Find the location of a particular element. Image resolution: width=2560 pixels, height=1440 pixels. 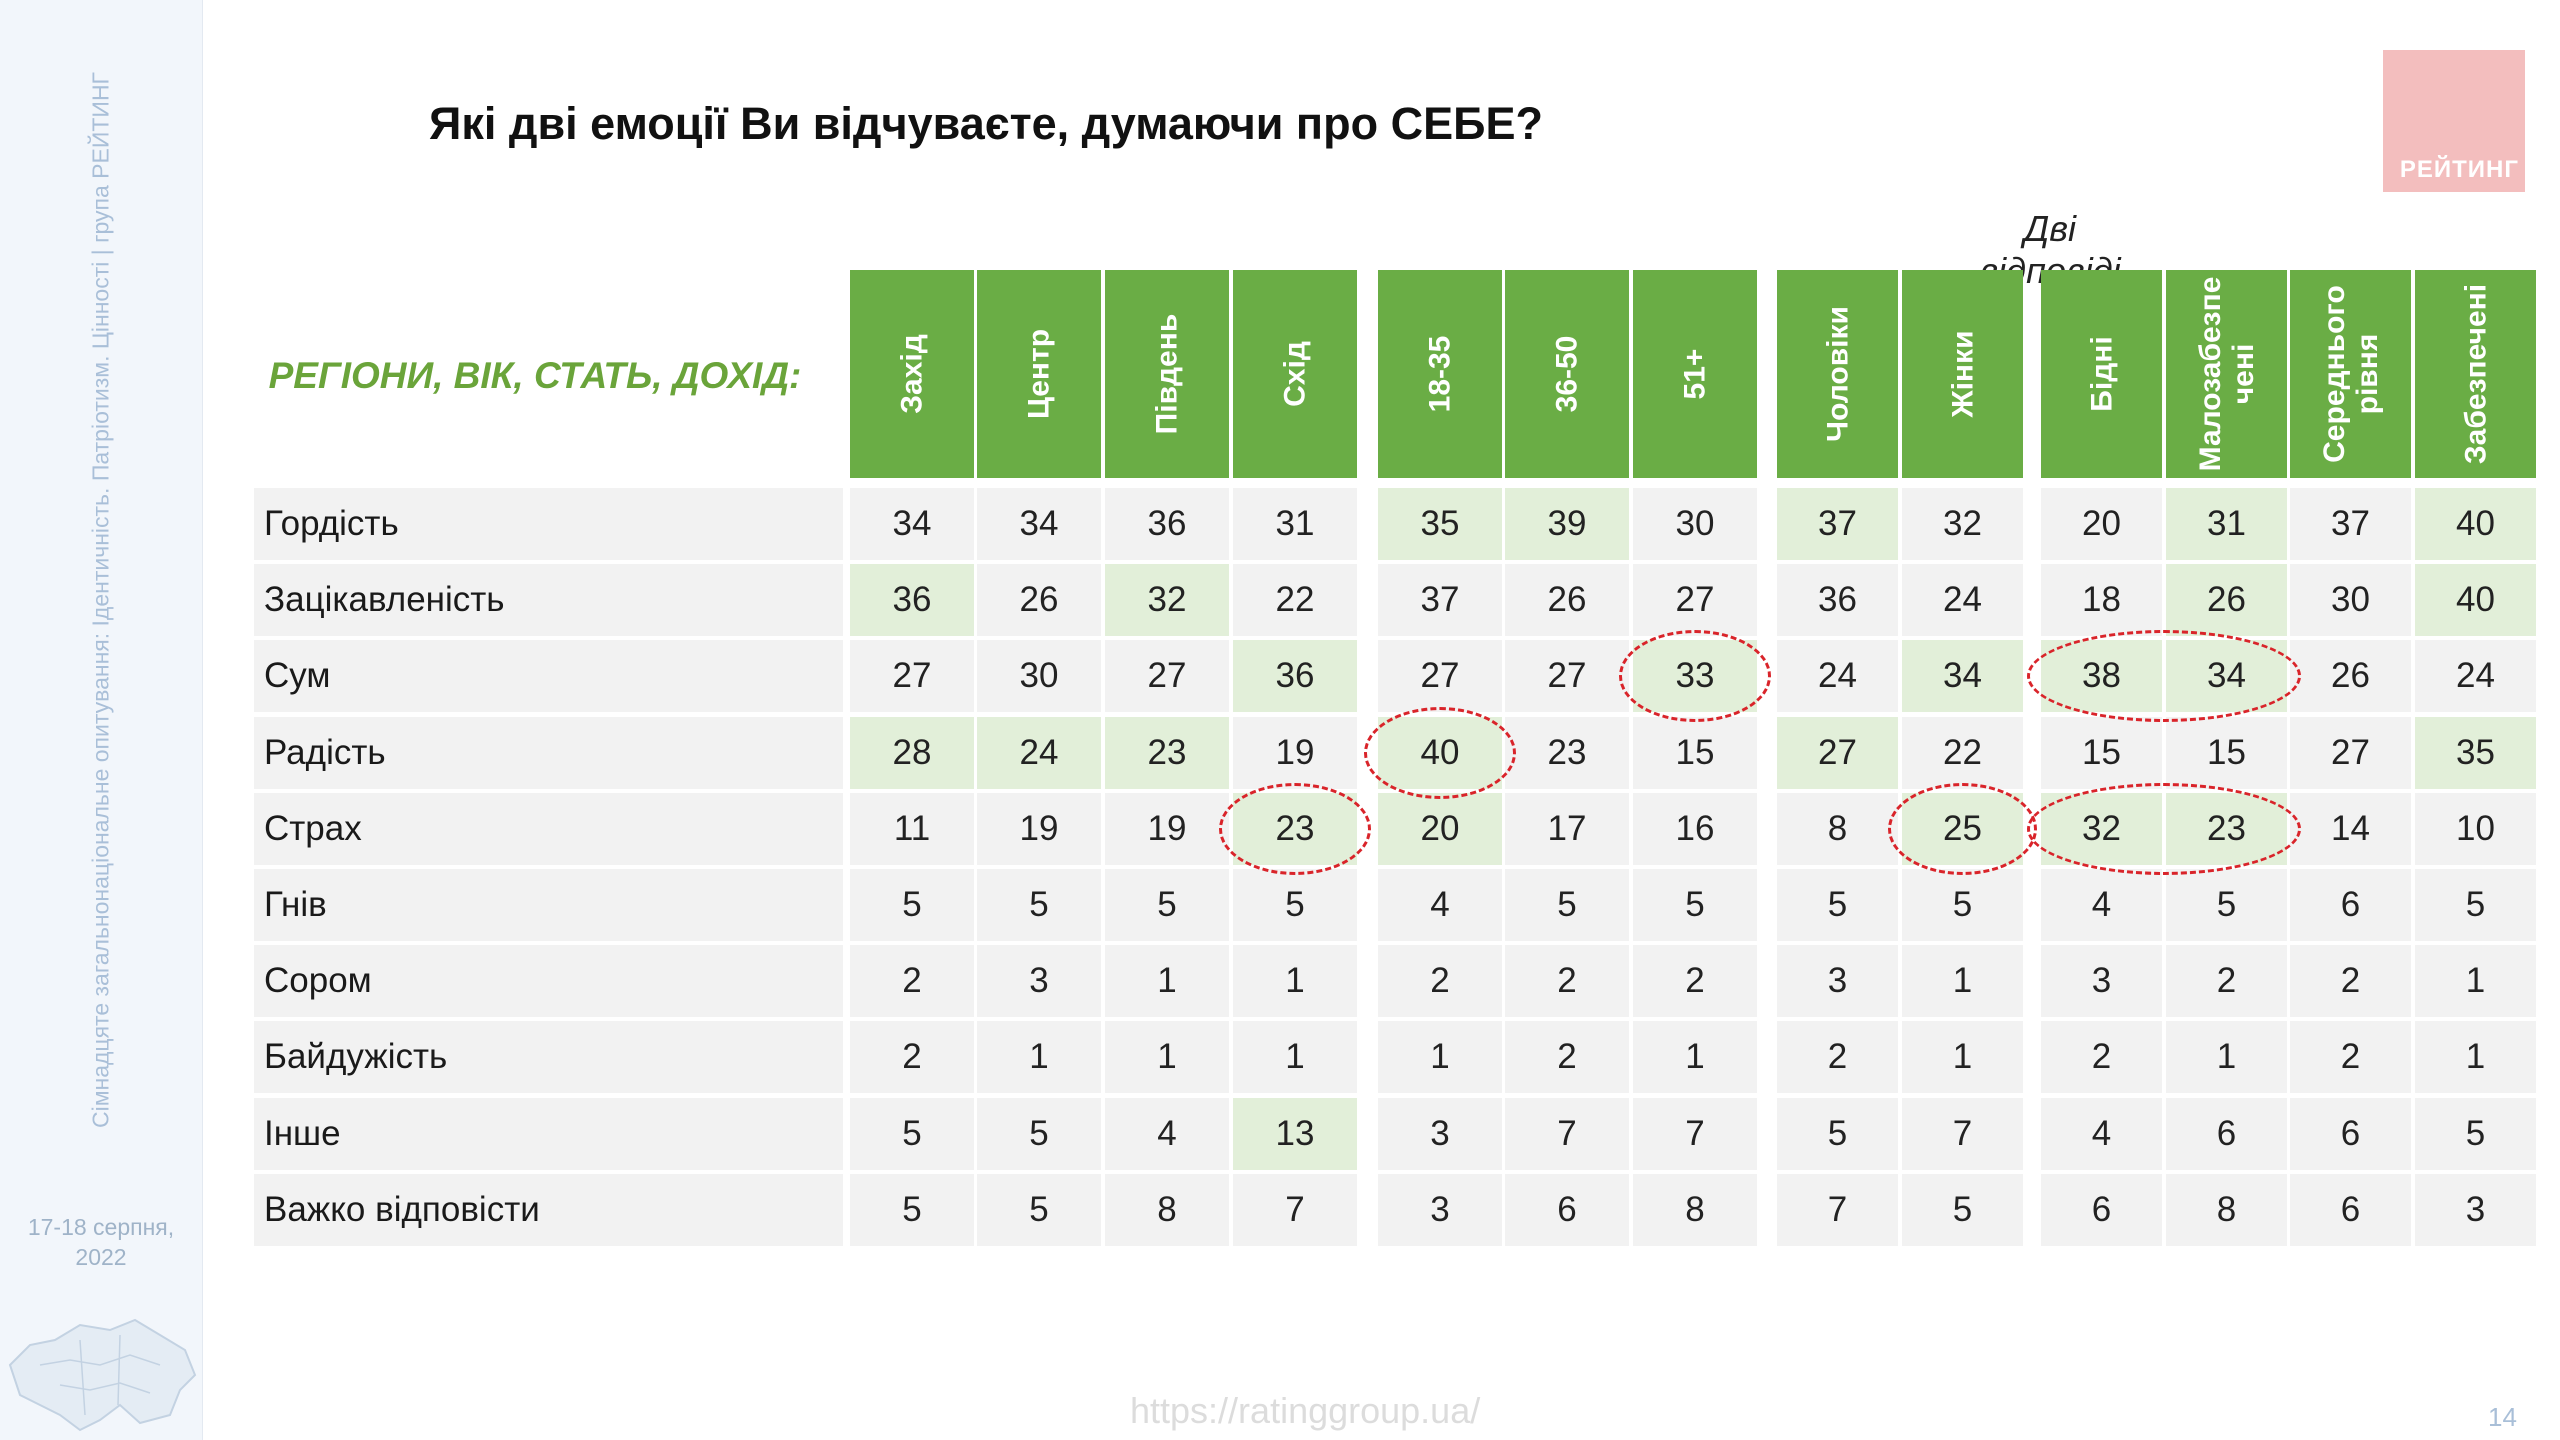

row-label: Інше is located at coordinates (548, 1134).